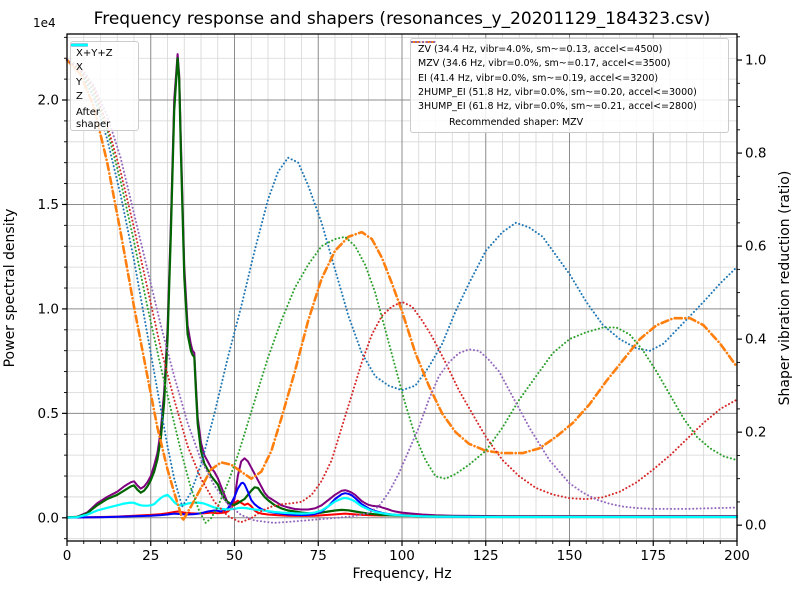 This screenshot has height=600, width=800. What do you see at coordinates (486, 556) in the screenshot?
I see `x-tick-label: 125` at bounding box center [486, 556].